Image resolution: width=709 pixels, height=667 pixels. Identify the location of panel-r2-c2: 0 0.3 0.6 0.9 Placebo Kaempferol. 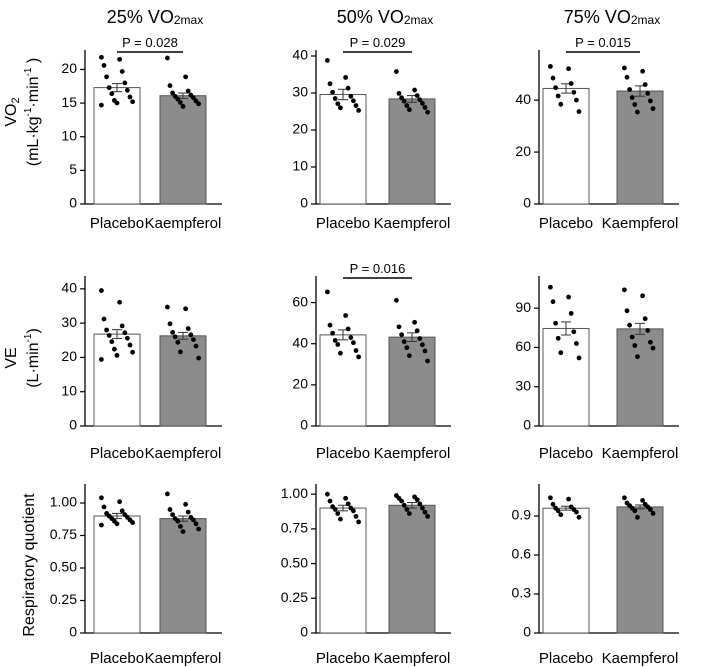
(595, 575).